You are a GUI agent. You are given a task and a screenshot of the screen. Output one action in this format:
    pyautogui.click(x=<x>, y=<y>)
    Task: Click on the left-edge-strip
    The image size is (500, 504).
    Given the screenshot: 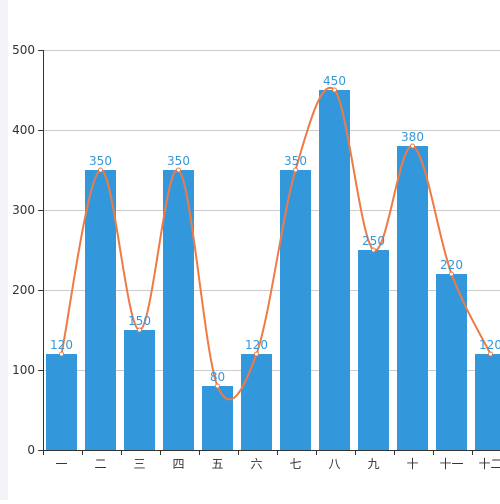 What is the action you would take?
    pyautogui.click(x=4, y=250)
    